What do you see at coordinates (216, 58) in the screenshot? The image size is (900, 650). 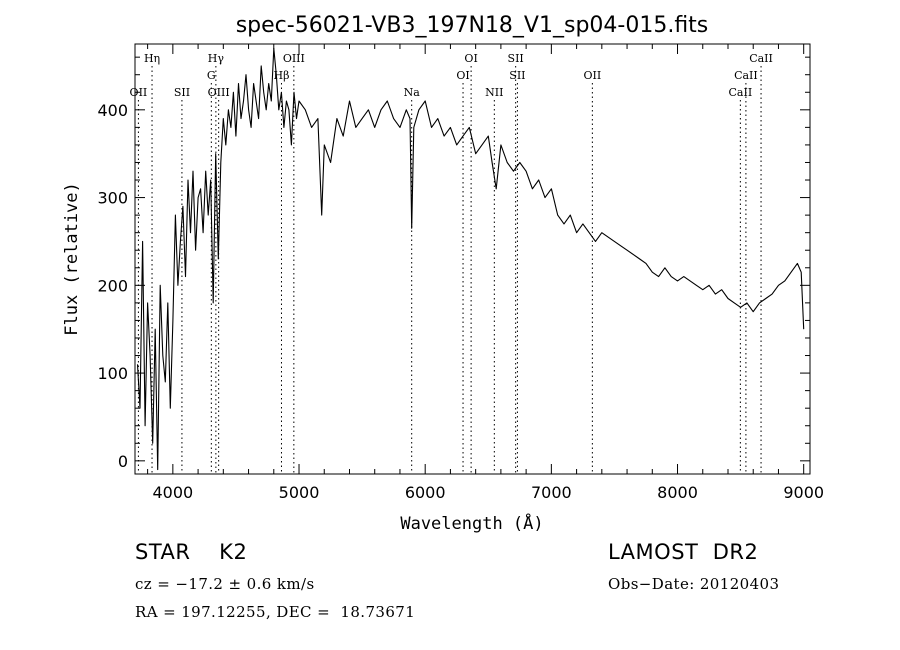 I see `line-annotation-label: Hγ` at bounding box center [216, 58].